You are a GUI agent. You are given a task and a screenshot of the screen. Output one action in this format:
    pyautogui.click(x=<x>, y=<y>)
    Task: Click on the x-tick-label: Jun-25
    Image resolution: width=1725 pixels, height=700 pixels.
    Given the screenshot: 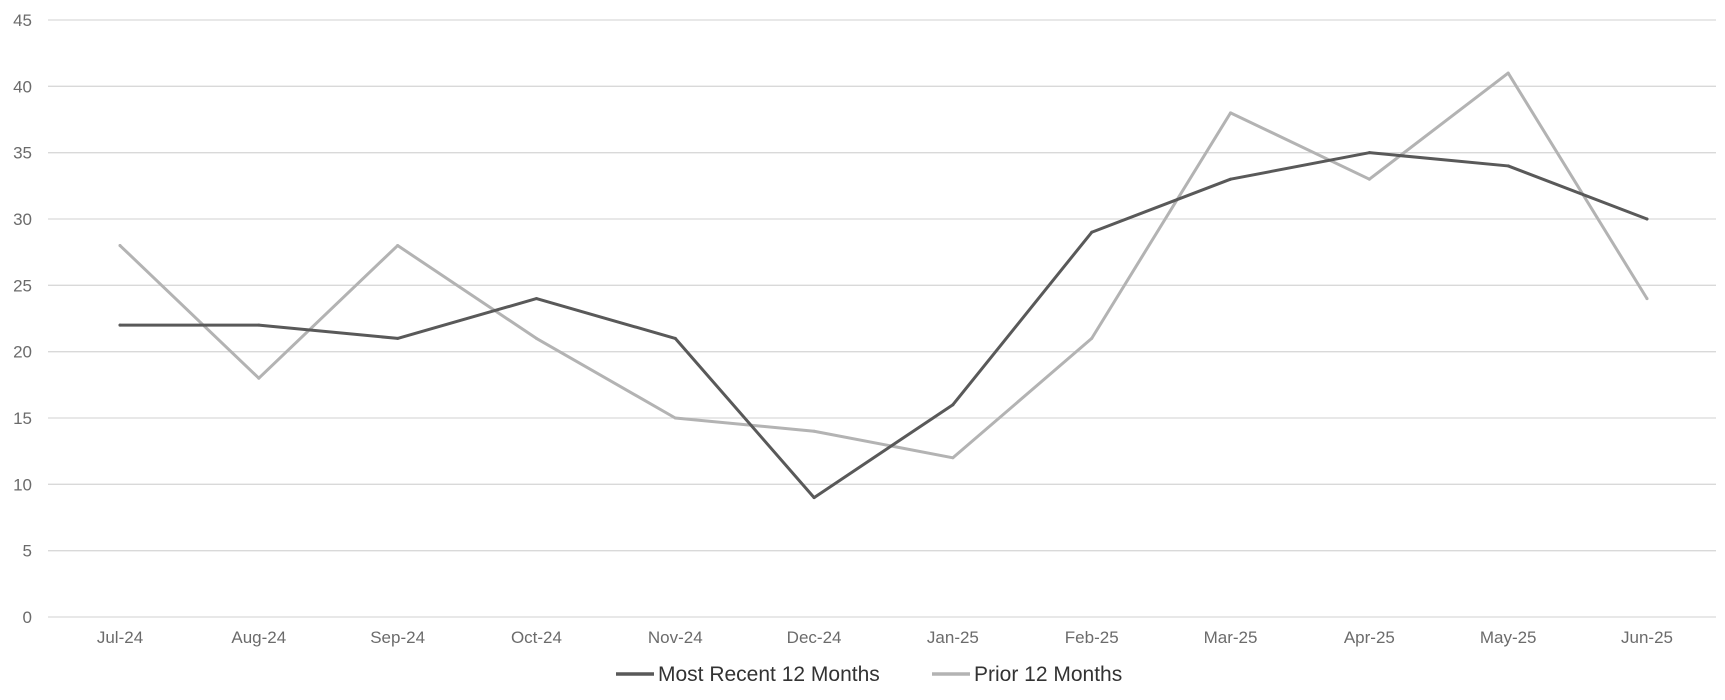 What is the action you would take?
    pyautogui.click(x=1647, y=637)
    